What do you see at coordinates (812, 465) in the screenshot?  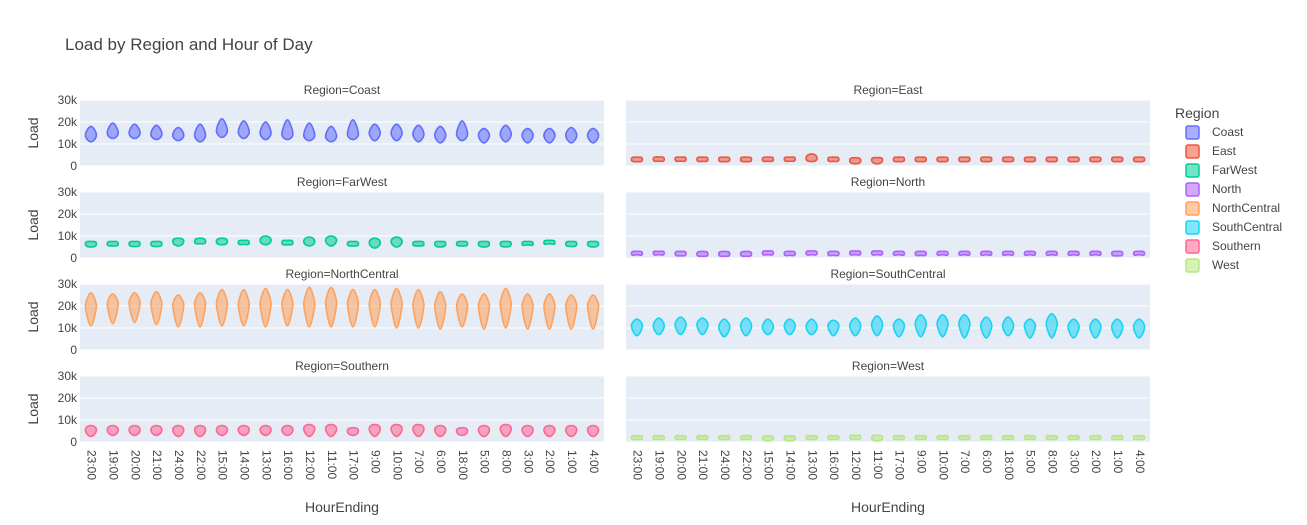 I see `x-tick-label: 13:00` at bounding box center [812, 465].